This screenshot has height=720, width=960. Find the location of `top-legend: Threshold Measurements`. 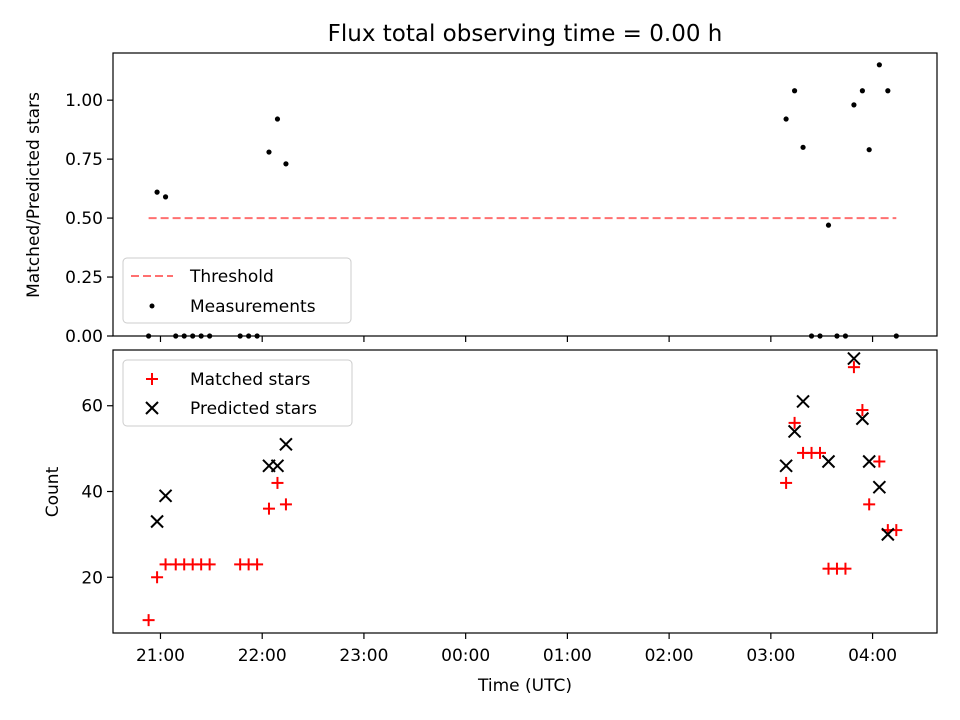

top-legend: Threshold Measurements is located at coordinates (237, 290).